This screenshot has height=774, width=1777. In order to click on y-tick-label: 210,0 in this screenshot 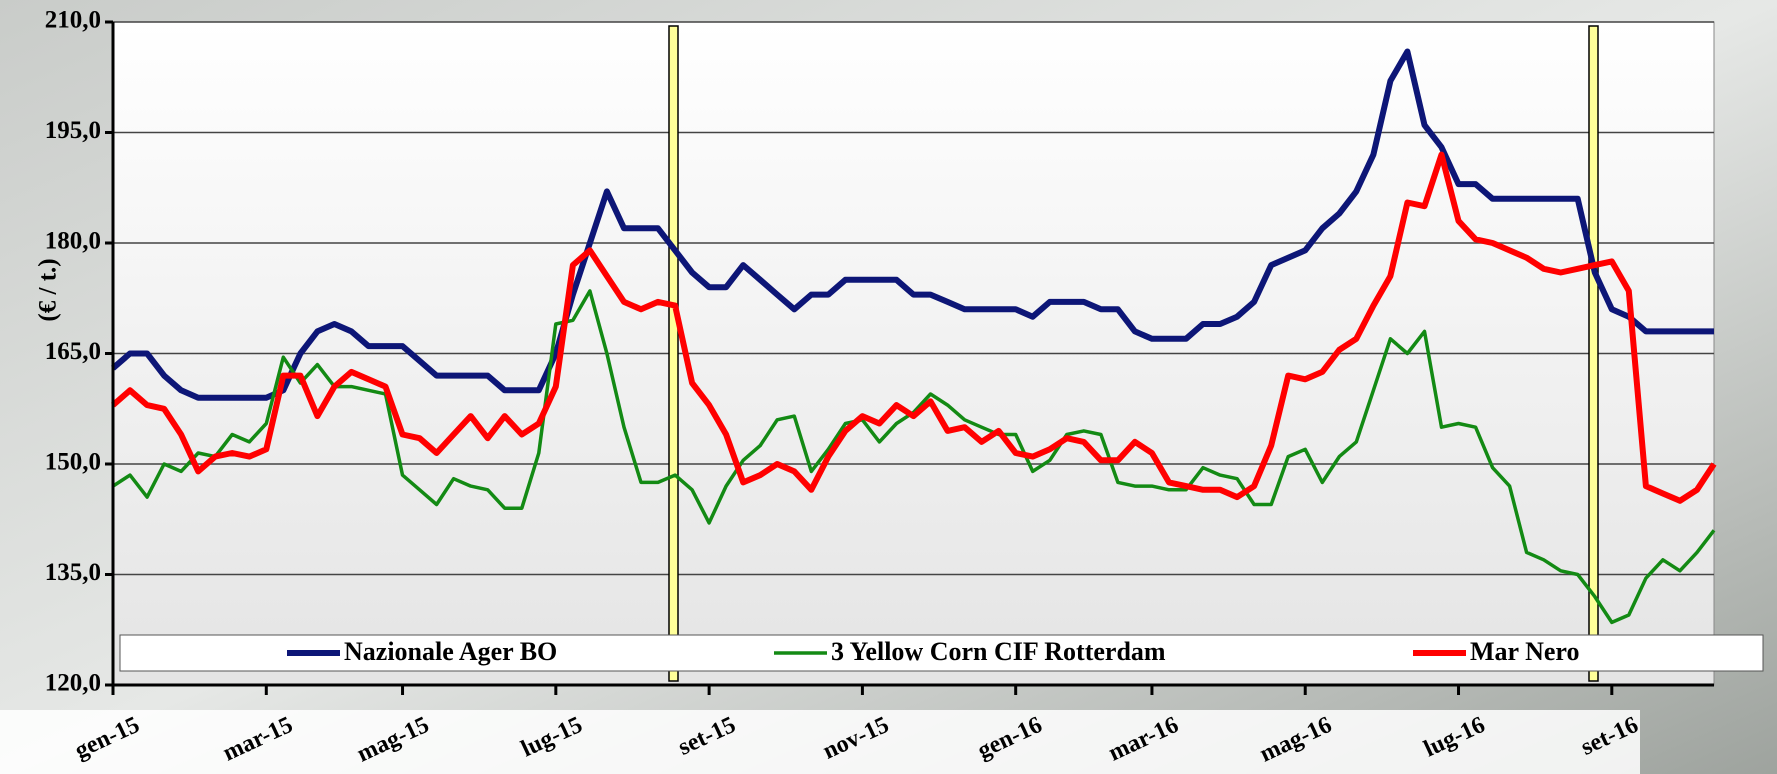, I will do `click(73, 20)`.